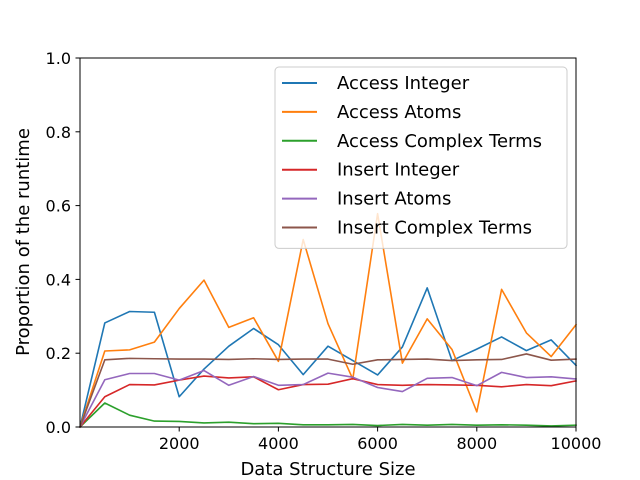 The image size is (640, 480). Describe the element at coordinates (58, 353) in the screenshot. I see `y-tick-label: 0.2` at that location.